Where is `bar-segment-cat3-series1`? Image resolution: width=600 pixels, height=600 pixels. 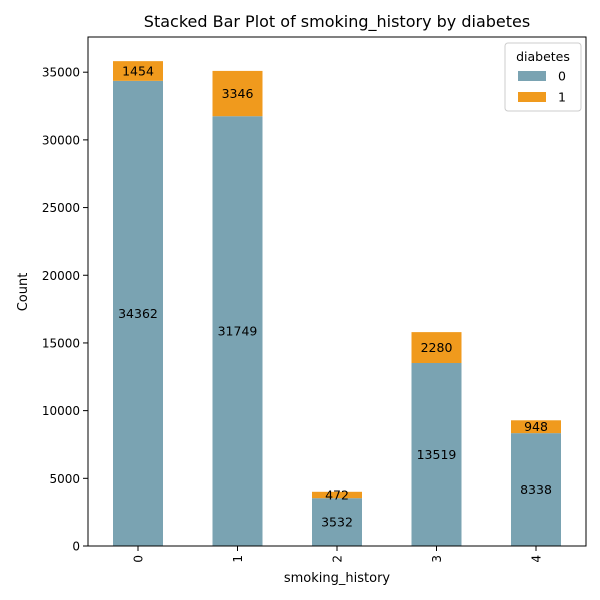 bar-segment-cat3-series1 is located at coordinates (436, 347).